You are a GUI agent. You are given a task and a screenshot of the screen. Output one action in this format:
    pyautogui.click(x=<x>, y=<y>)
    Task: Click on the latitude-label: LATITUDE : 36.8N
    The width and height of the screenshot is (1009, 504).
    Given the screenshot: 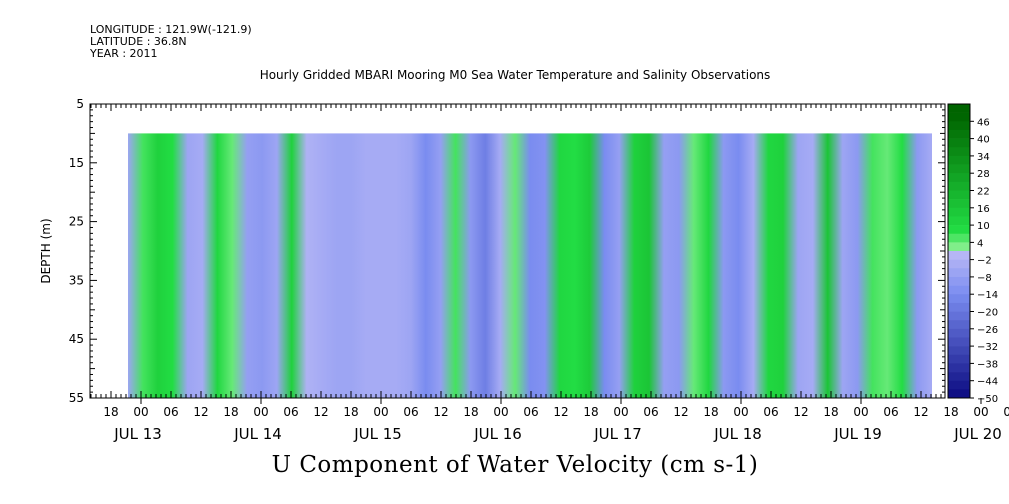 What is the action you would take?
    pyautogui.click(x=138, y=41)
    